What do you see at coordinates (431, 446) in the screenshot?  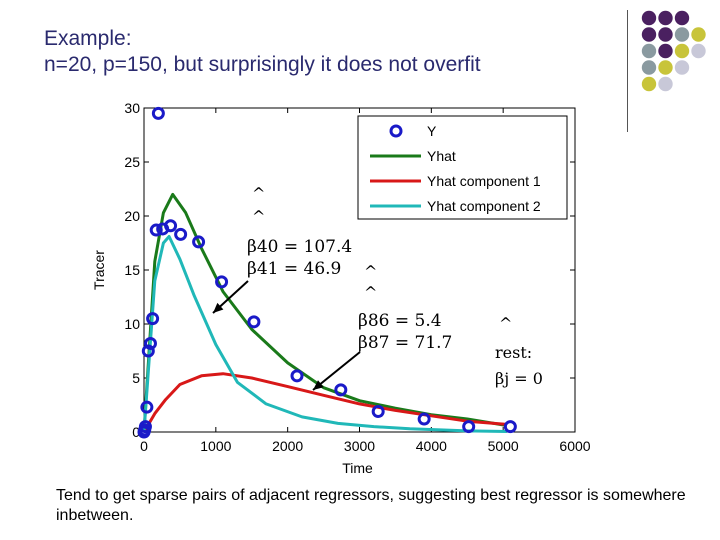 I see `x-tick-label: 4000` at bounding box center [431, 446].